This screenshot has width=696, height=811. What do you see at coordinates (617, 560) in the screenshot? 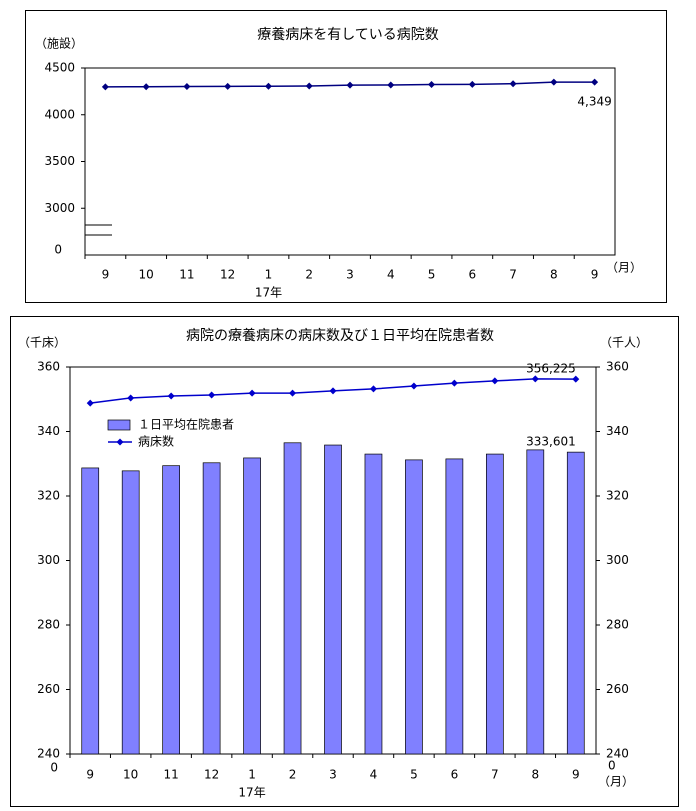
I see `y2-tick-label: 300` at bounding box center [617, 560].